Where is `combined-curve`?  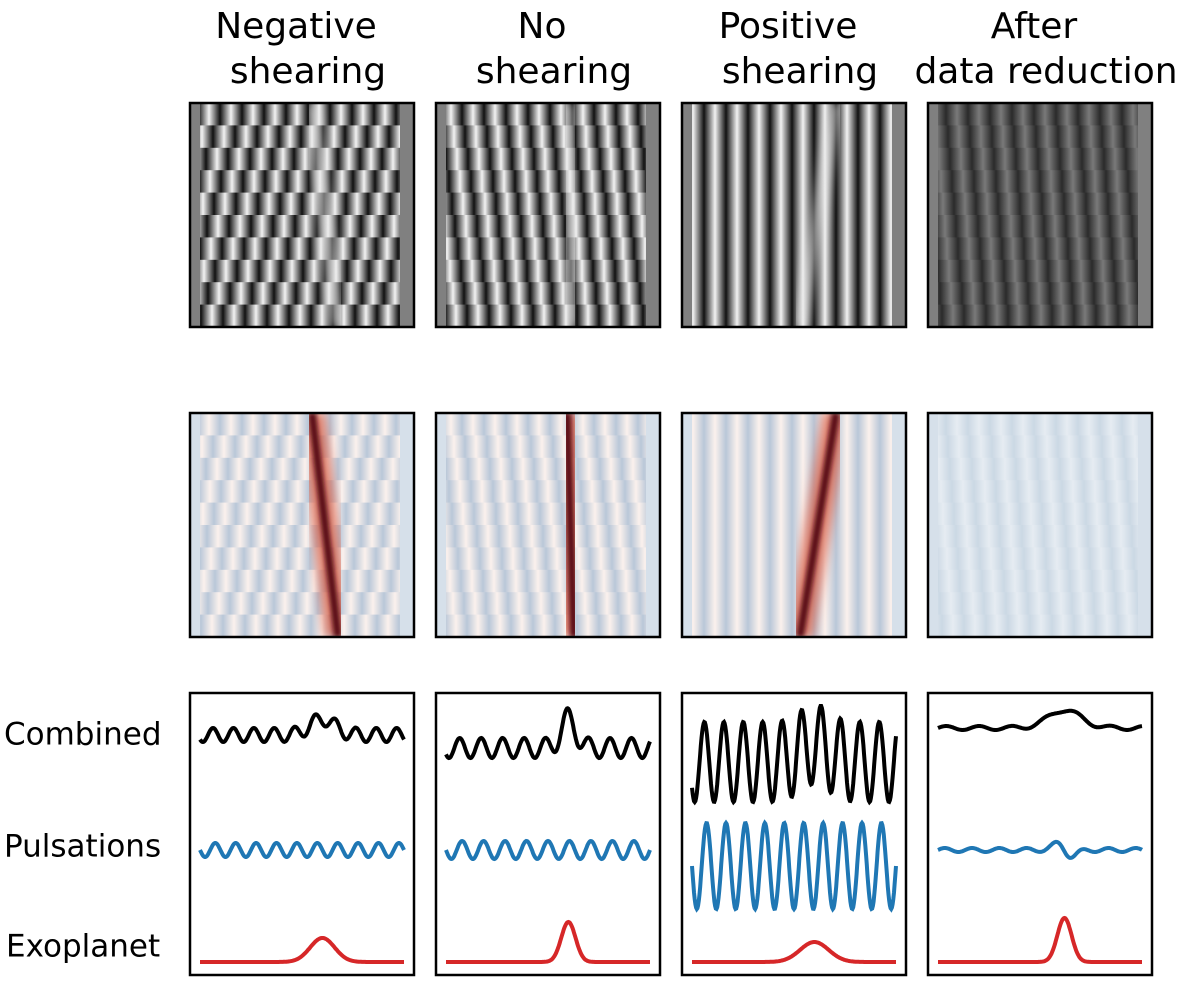 combined-curve is located at coordinates (548, 733).